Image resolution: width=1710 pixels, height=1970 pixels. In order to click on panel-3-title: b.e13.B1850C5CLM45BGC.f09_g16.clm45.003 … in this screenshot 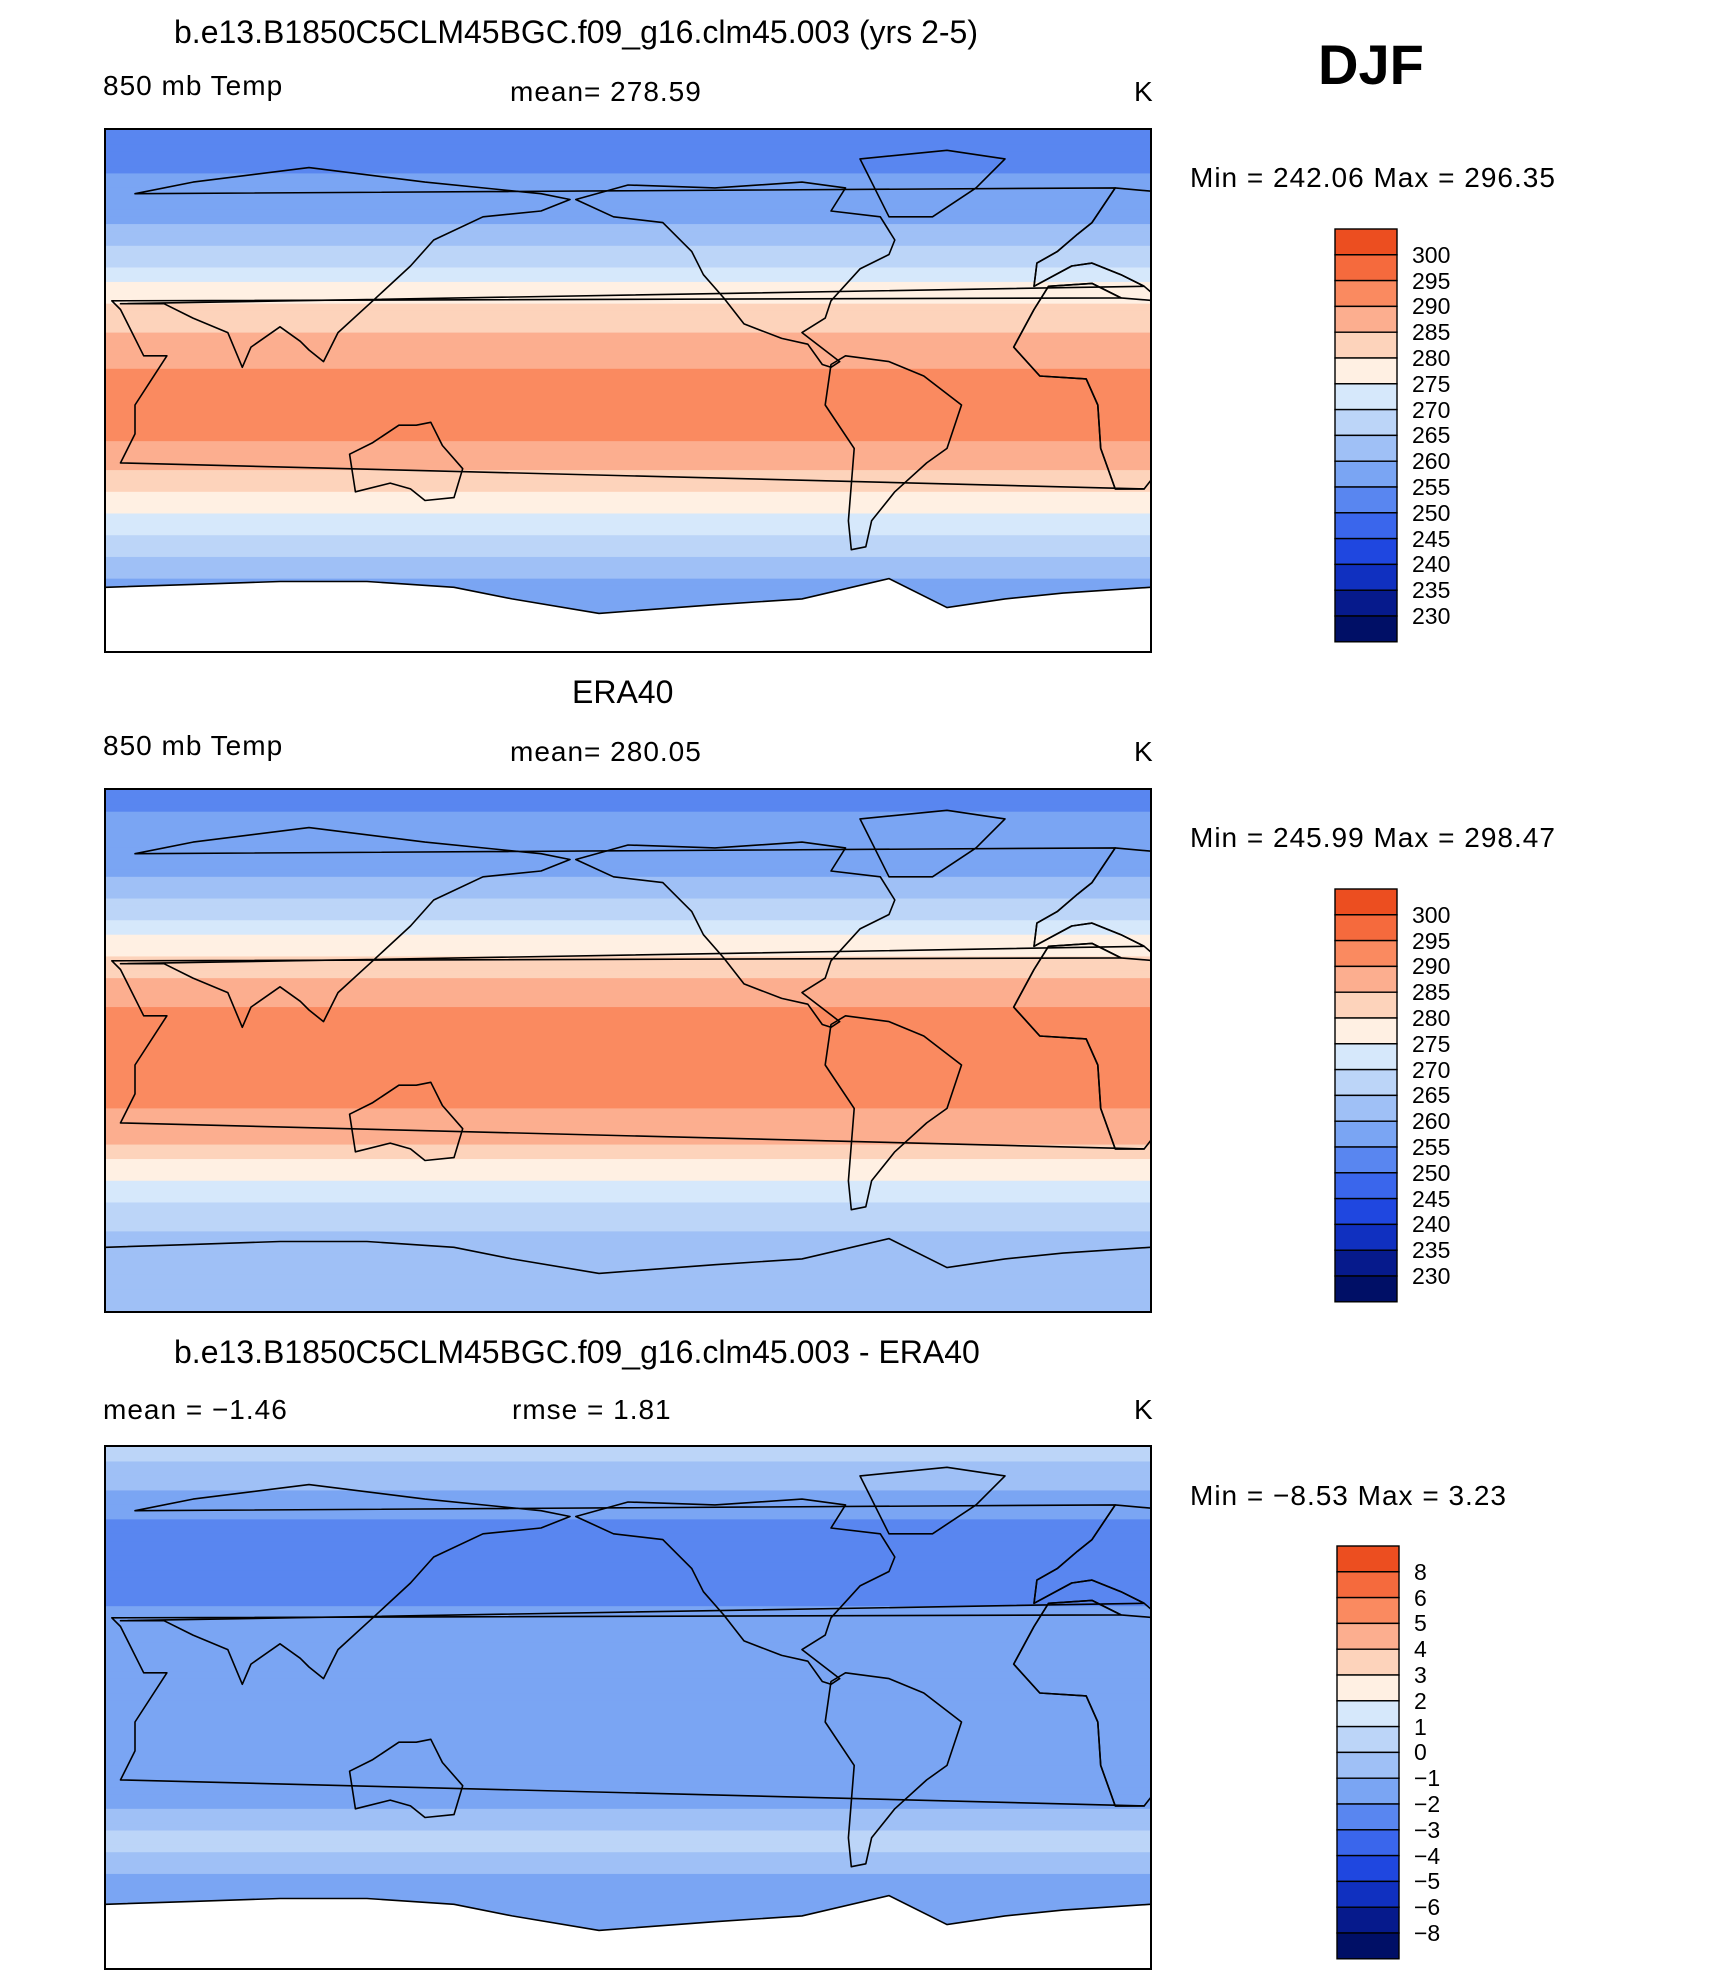, I will do `click(577, 1352)`.